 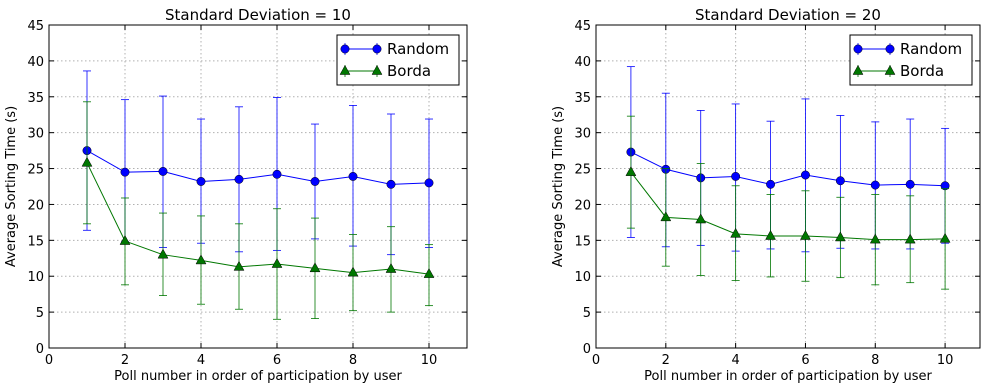 I want to click on series-borda, so click(x=788, y=202).